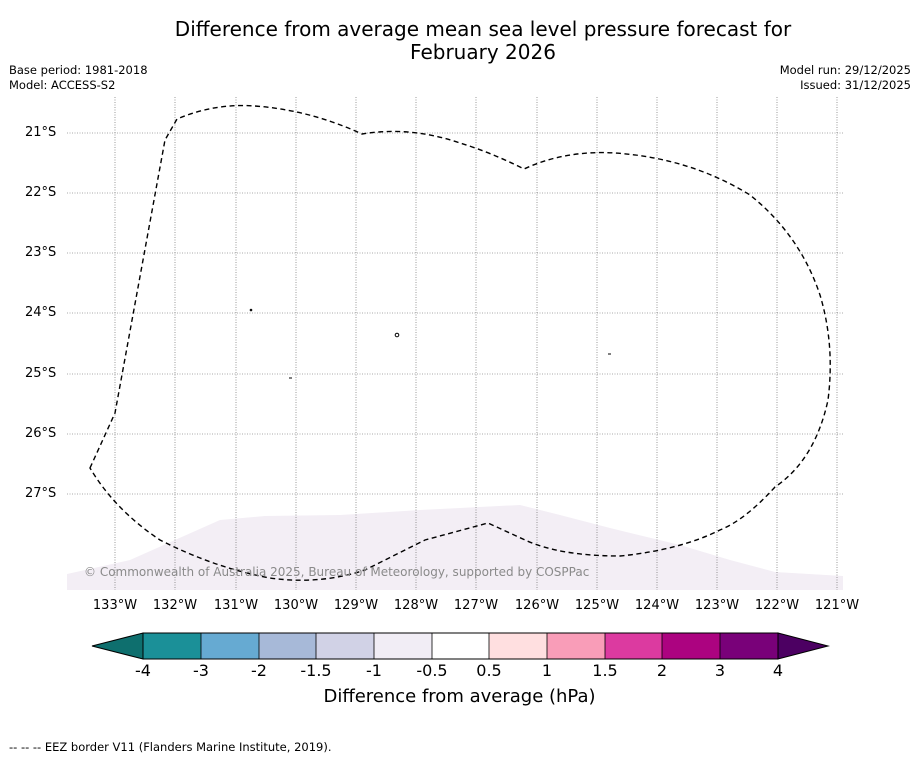  What do you see at coordinates (41, 373) in the screenshot?
I see `lat-label: 25°S` at bounding box center [41, 373].